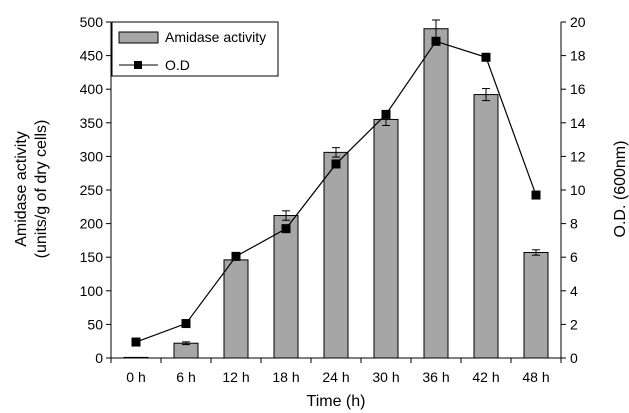 This screenshot has height=413, width=629. I want to click on right-y-axis-title: O.D. (600nm), so click(620, 189).